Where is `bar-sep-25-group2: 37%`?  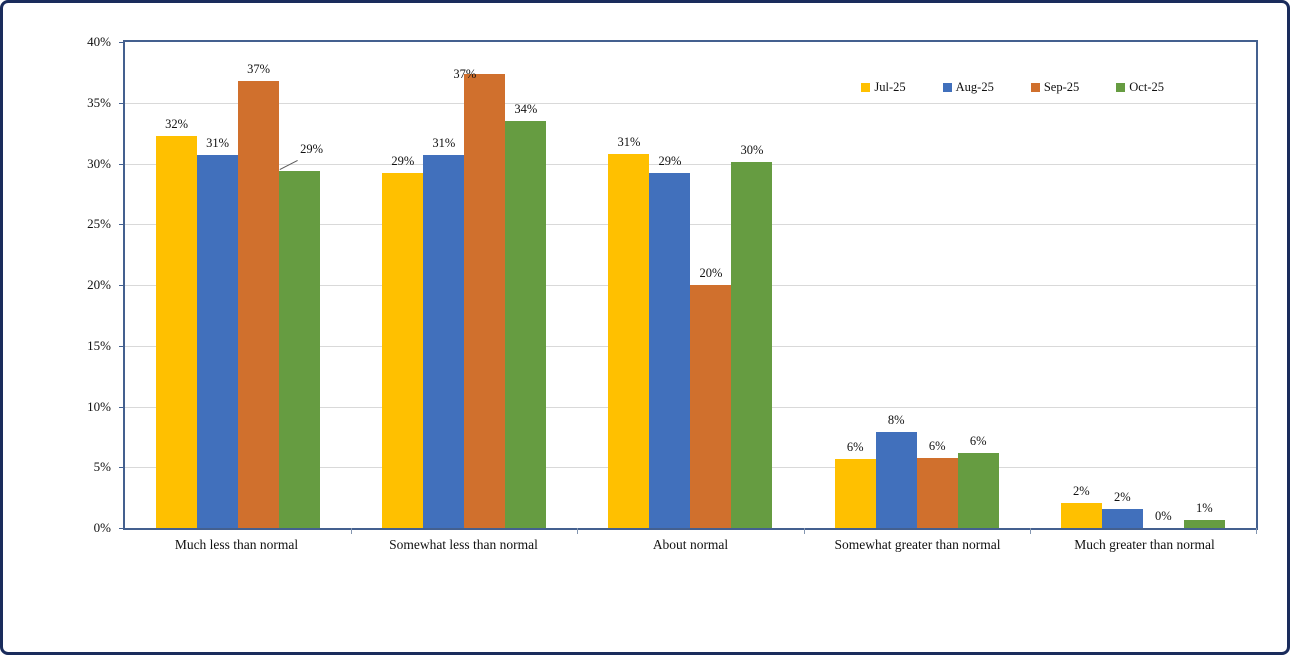
bar-sep-25-group2: 37% is located at coordinates (479, 297).